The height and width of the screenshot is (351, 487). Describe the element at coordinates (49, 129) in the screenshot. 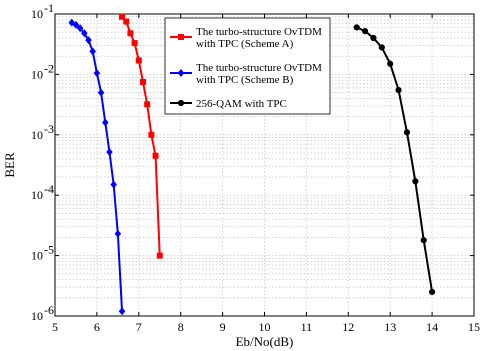

I see `y-tick-exponent: -3` at that location.